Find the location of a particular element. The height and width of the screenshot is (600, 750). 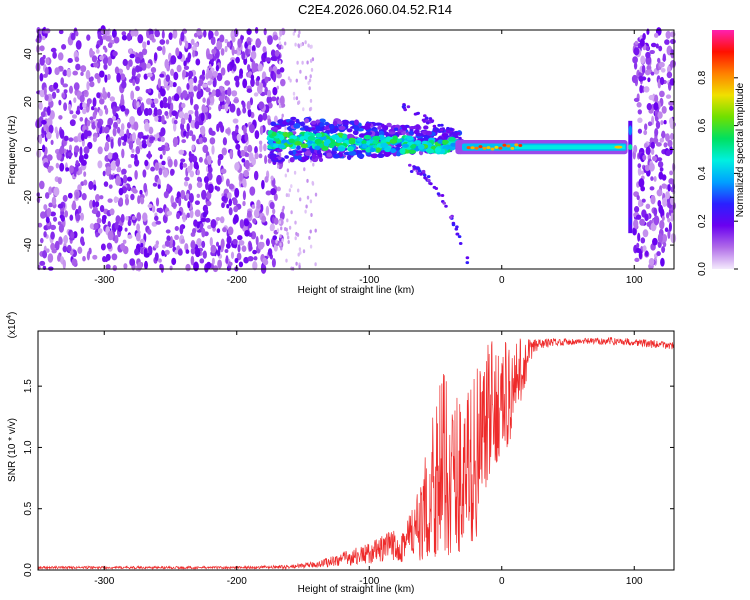

colorbar-tick-label: 0.0 is located at coordinates (702, 269).